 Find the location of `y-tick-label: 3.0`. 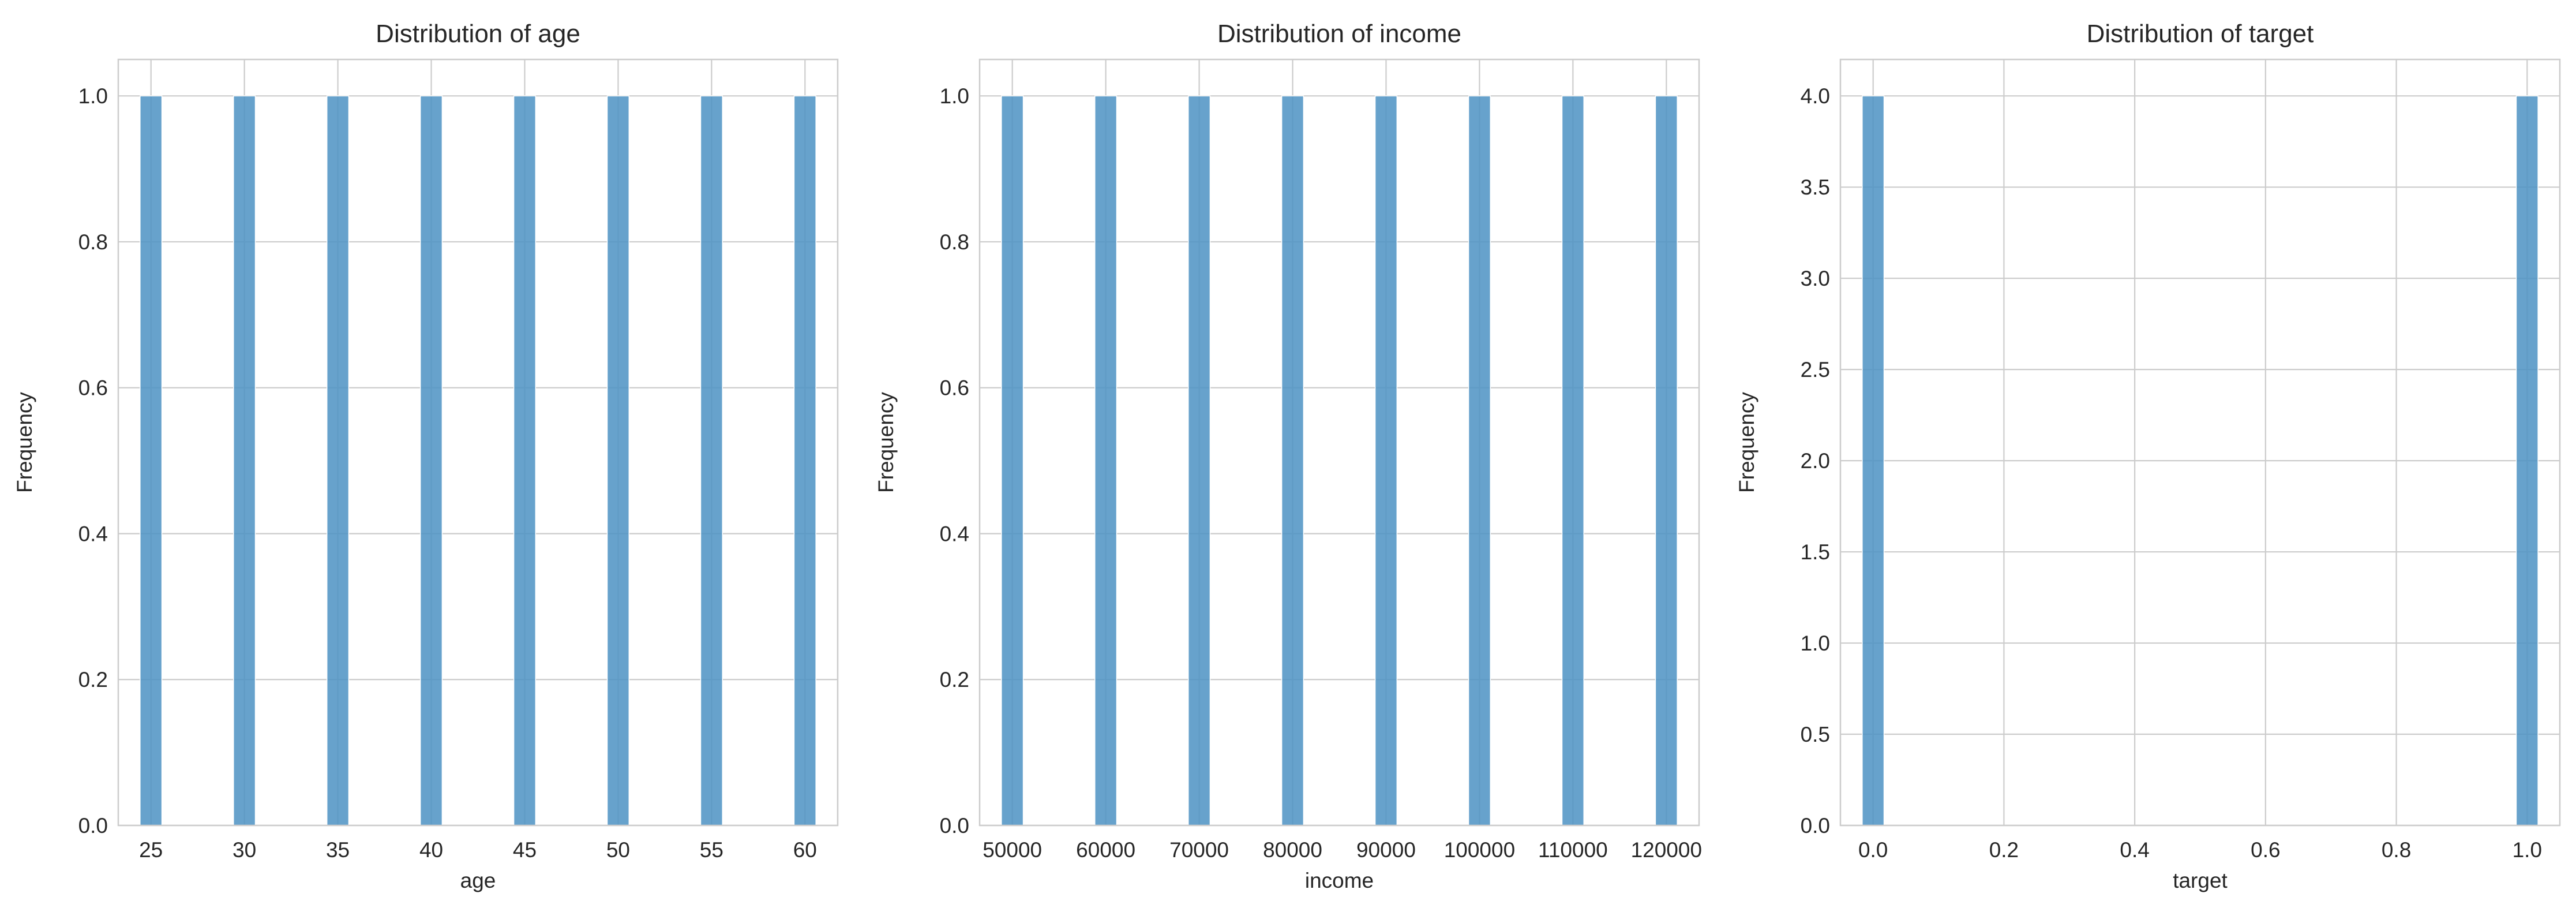

y-tick-label: 3.0 is located at coordinates (1815, 278).